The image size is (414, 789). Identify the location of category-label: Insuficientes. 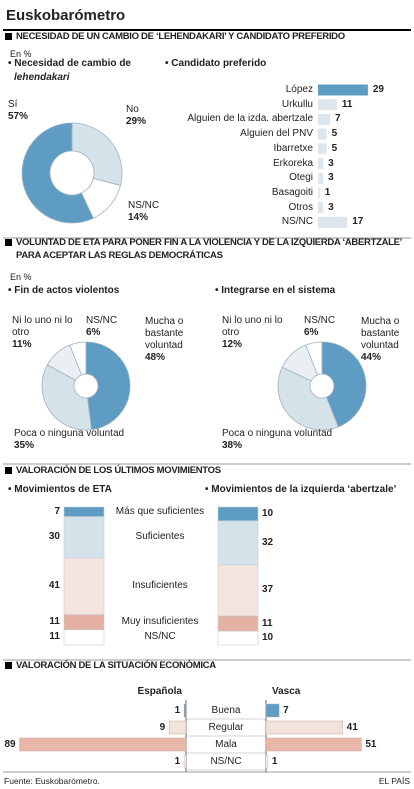
(160, 586).